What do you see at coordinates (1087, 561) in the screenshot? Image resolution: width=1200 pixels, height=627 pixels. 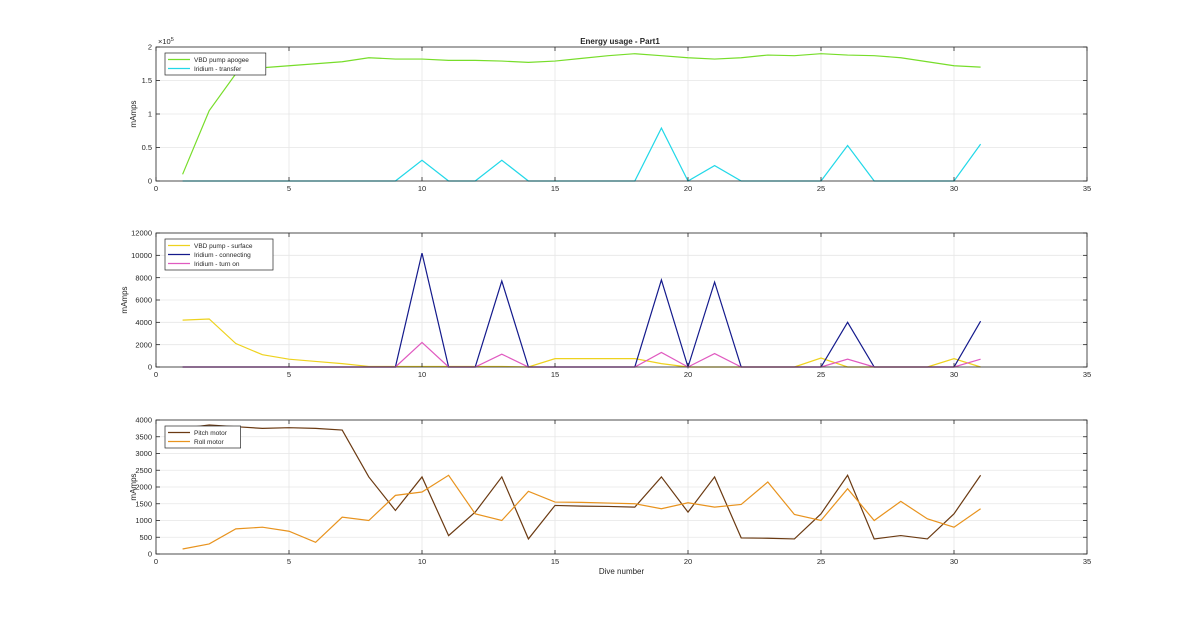 I see `panel3-x-tick-label-7: 35` at bounding box center [1087, 561].